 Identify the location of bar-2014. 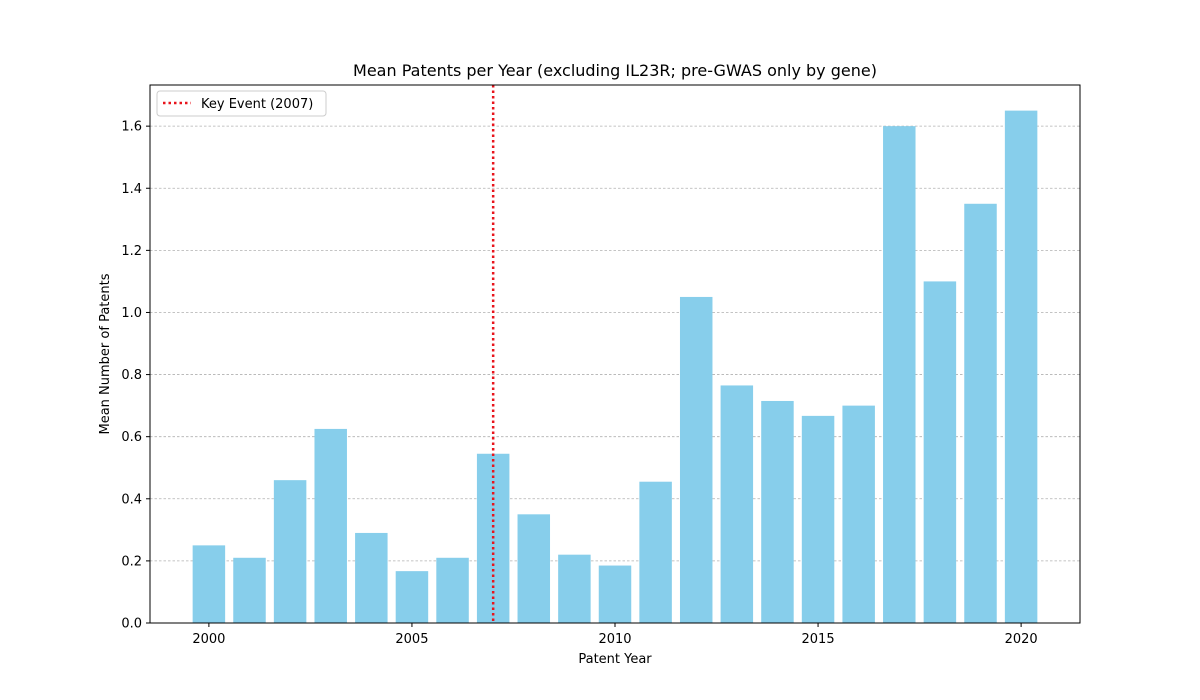
(777, 511).